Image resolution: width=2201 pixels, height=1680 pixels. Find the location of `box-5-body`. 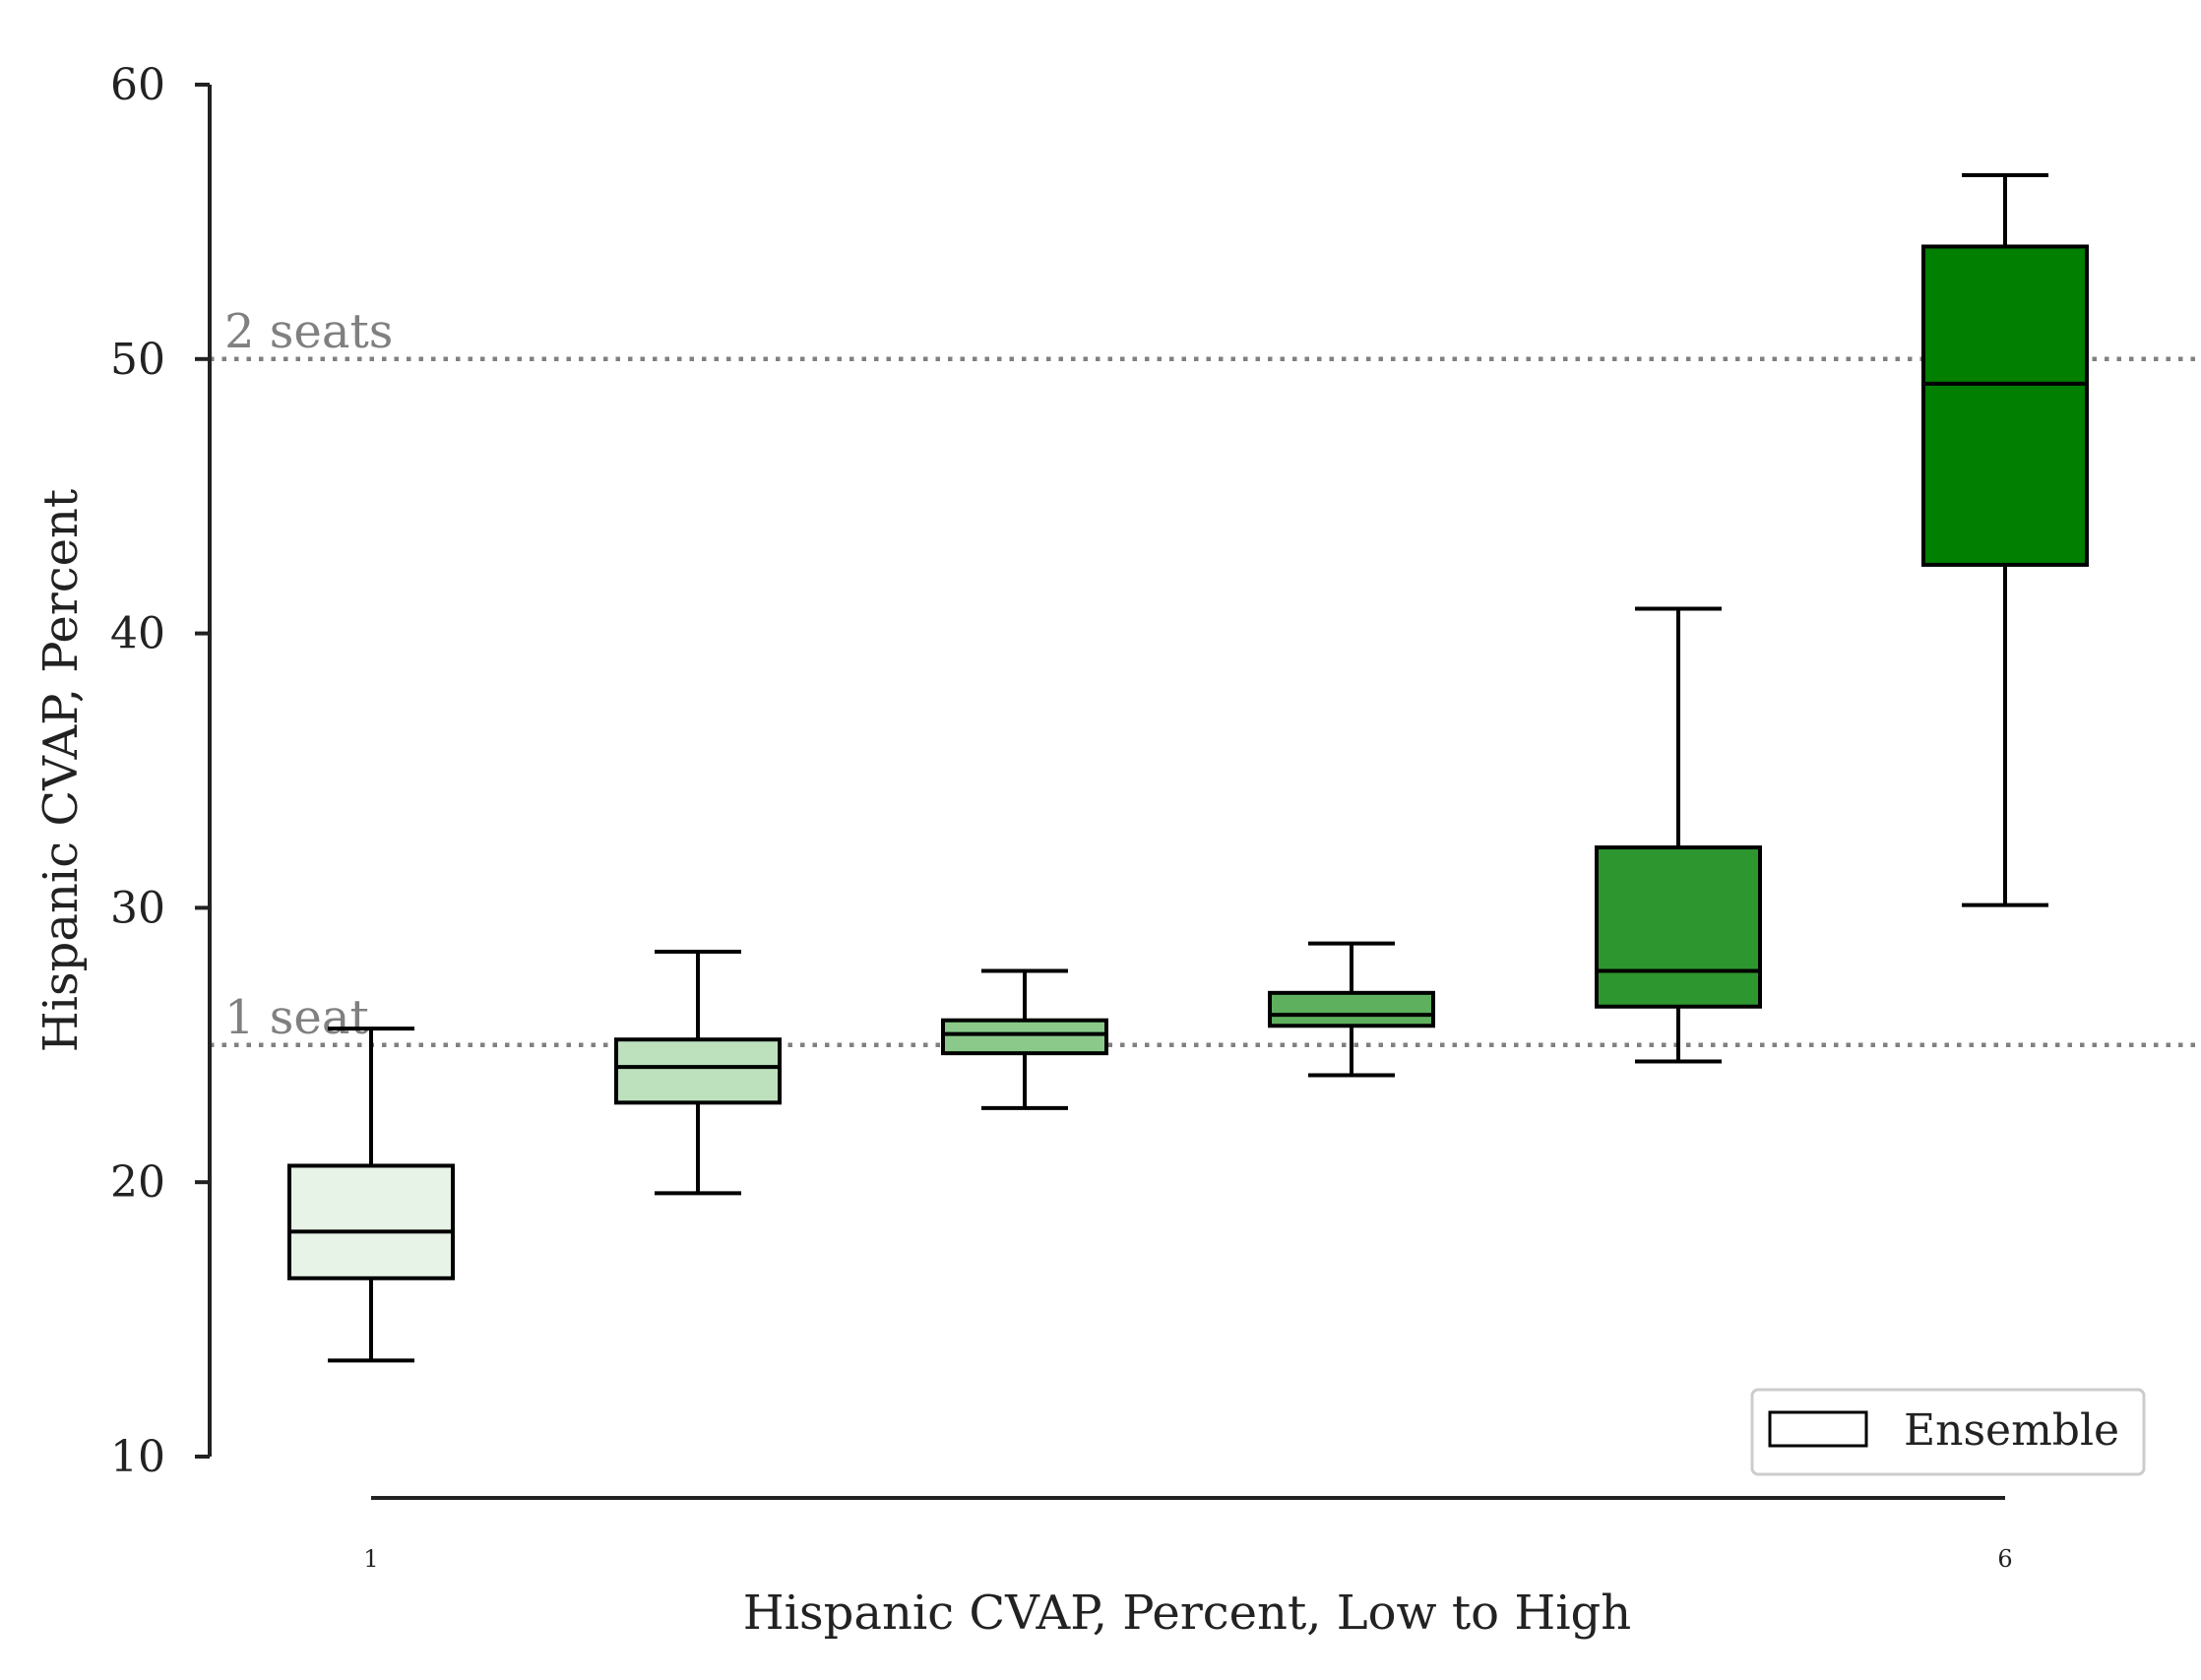

box-5-body is located at coordinates (1678, 927).